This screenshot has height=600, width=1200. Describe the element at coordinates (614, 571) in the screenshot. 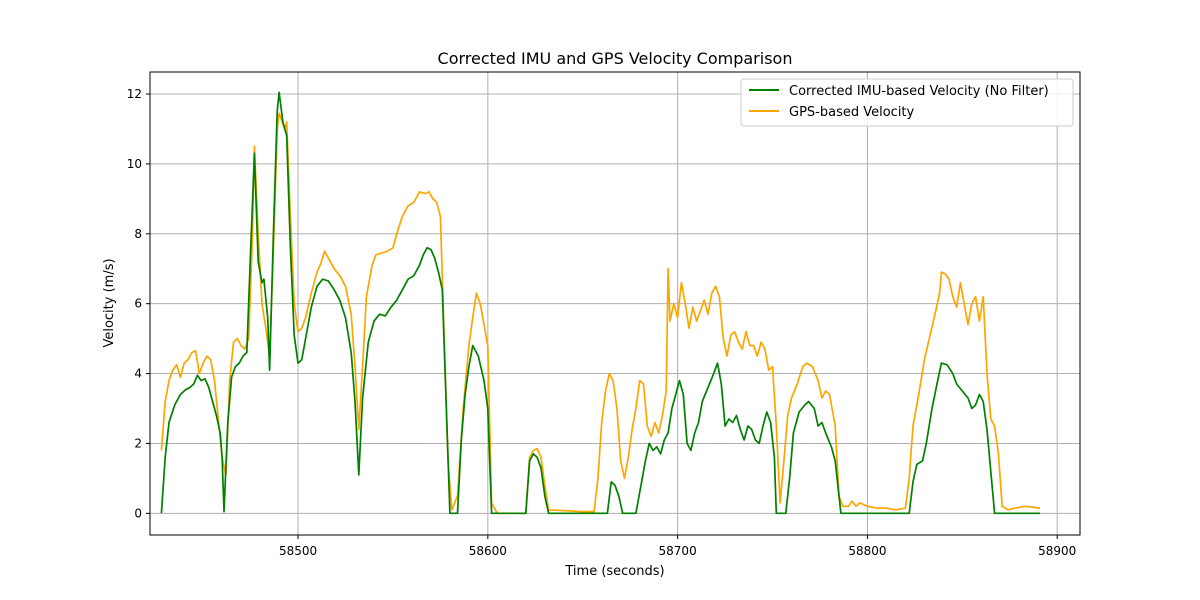

I see `x-axis-label: Time (seconds)` at that location.